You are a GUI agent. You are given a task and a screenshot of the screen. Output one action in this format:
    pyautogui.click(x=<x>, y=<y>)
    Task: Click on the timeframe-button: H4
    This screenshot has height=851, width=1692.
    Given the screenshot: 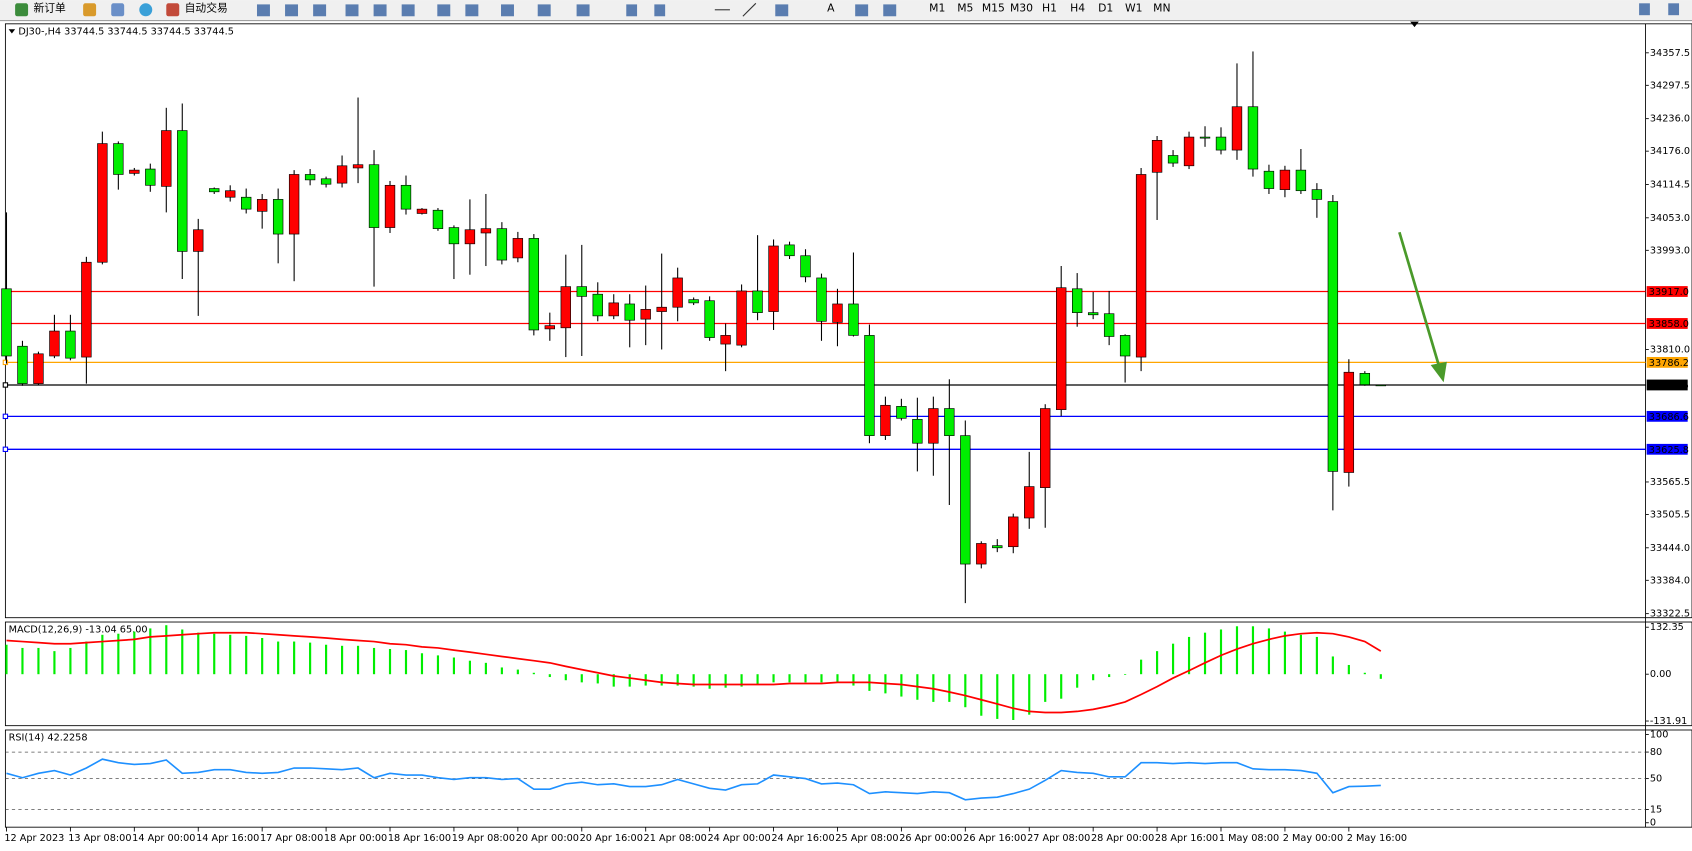 What is the action you would take?
    pyautogui.click(x=1077, y=8)
    